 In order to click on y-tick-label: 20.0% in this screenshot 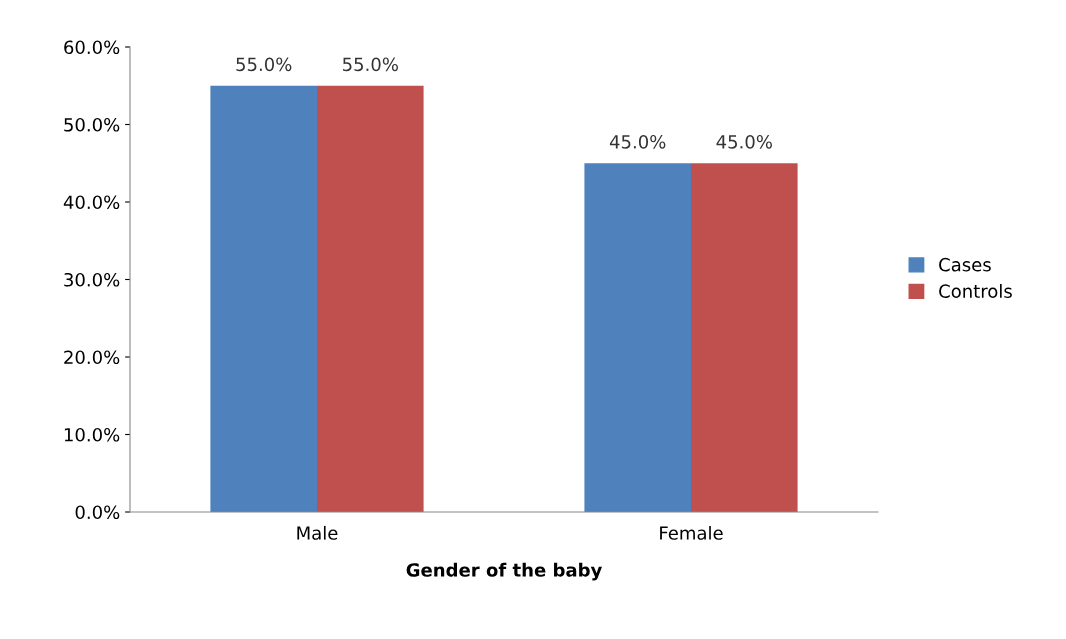, I will do `click(92, 357)`.